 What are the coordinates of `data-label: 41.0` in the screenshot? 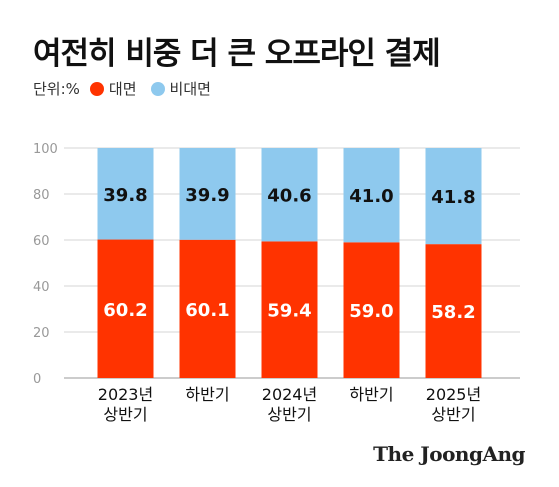 It's located at (371, 196).